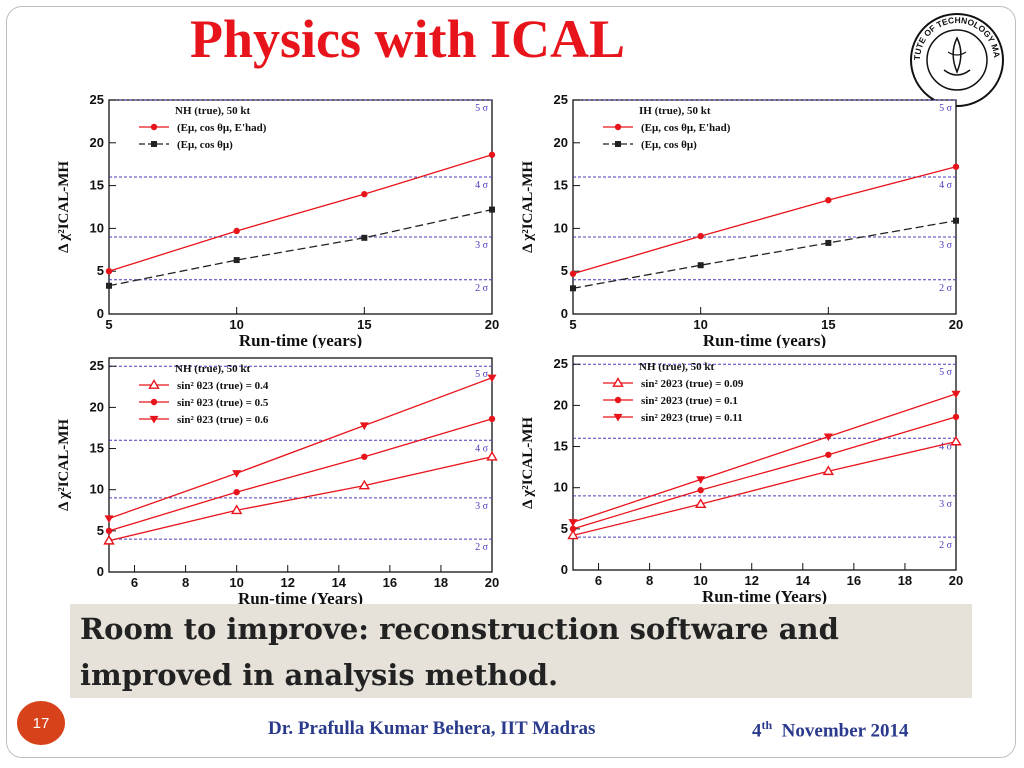 The height and width of the screenshot is (768, 1024). I want to click on legend-entry: sin² 2θ23 (true) = 0.11, so click(692, 418).